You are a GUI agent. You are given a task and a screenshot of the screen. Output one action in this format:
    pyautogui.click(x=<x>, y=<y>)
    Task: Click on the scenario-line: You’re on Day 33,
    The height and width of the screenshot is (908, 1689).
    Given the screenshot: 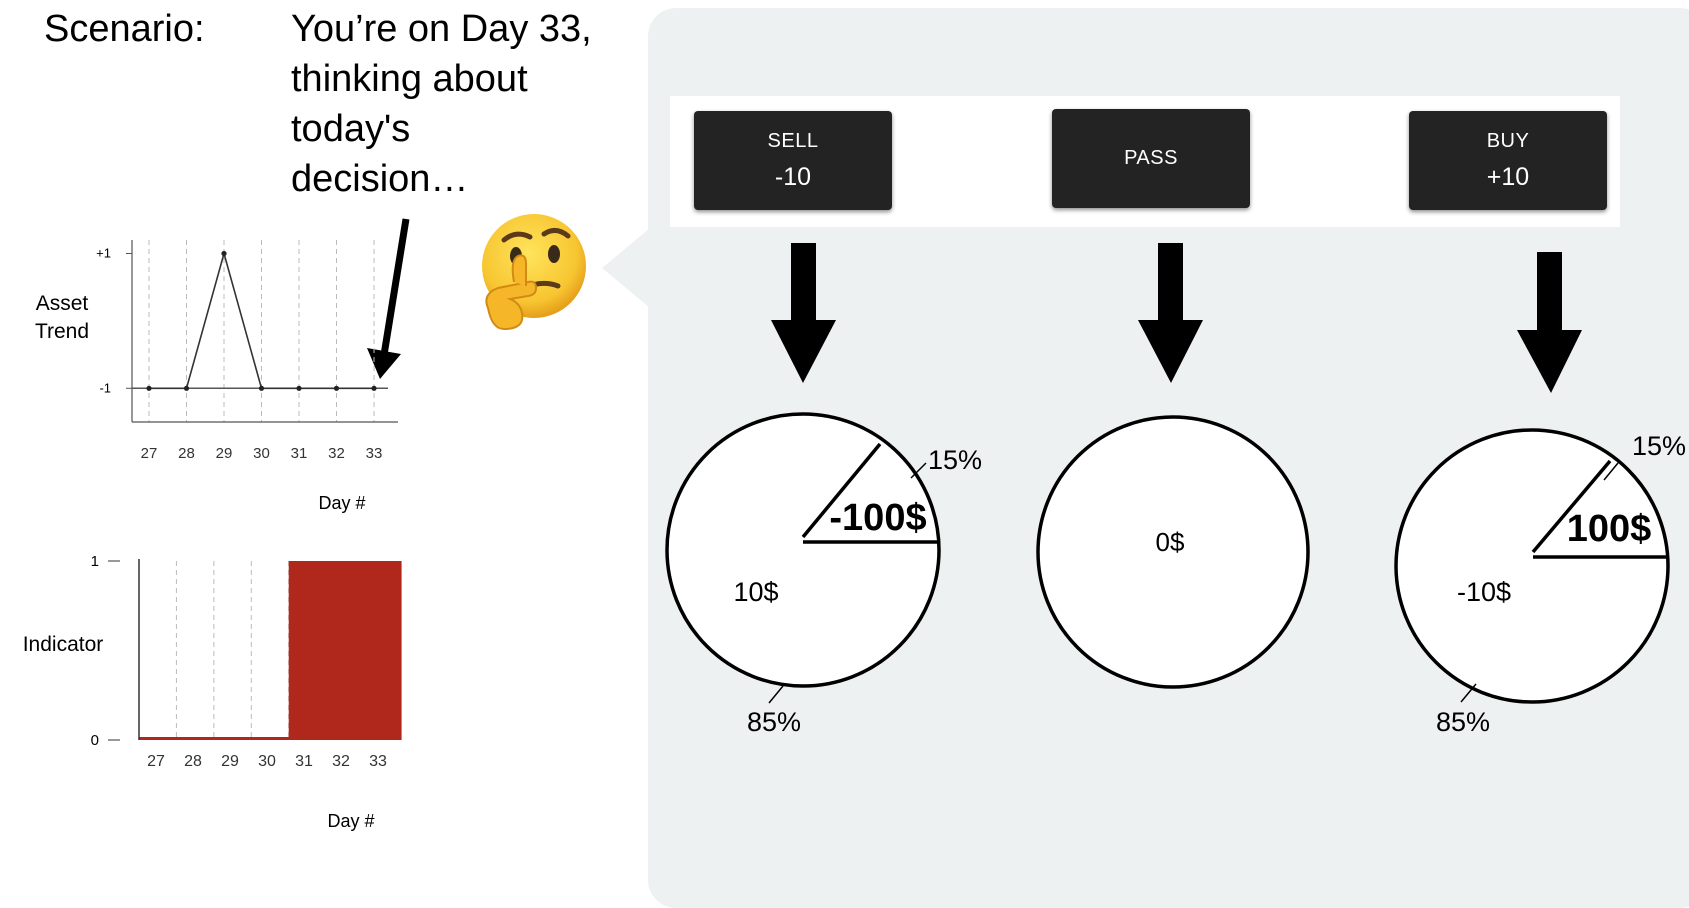 What is the action you would take?
    pyautogui.click(x=441, y=29)
    